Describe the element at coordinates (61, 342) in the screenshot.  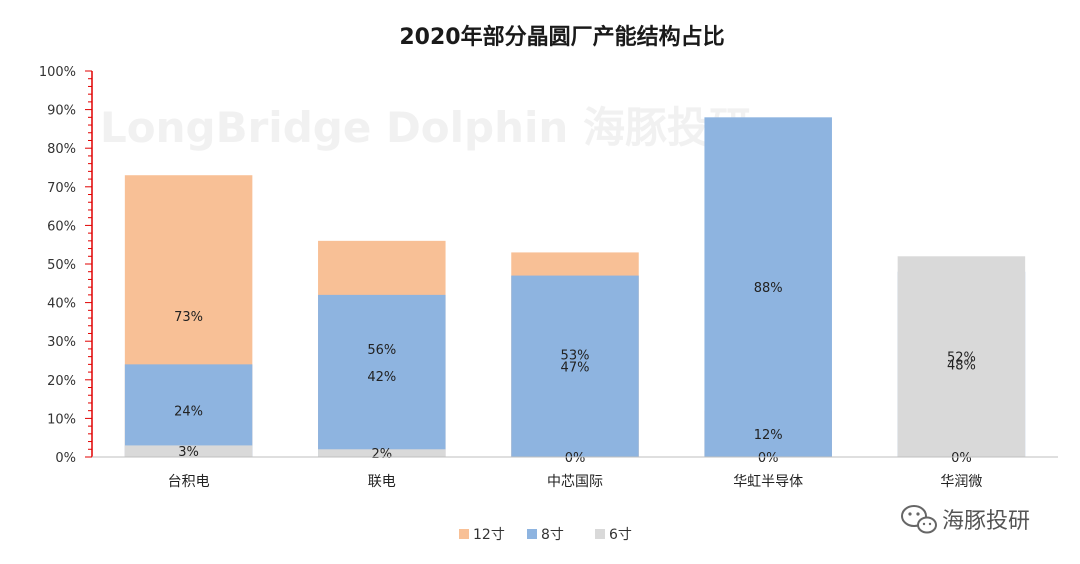
I see `y-tick-label: 30%` at that location.